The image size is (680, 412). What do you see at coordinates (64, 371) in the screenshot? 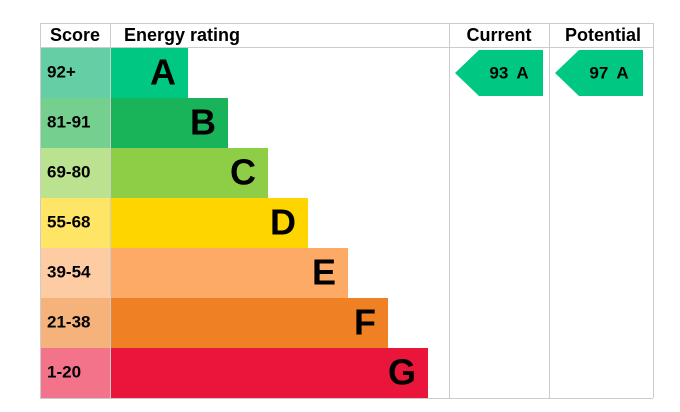
I see `score-label: 1-20` at bounding box center [64, 371].